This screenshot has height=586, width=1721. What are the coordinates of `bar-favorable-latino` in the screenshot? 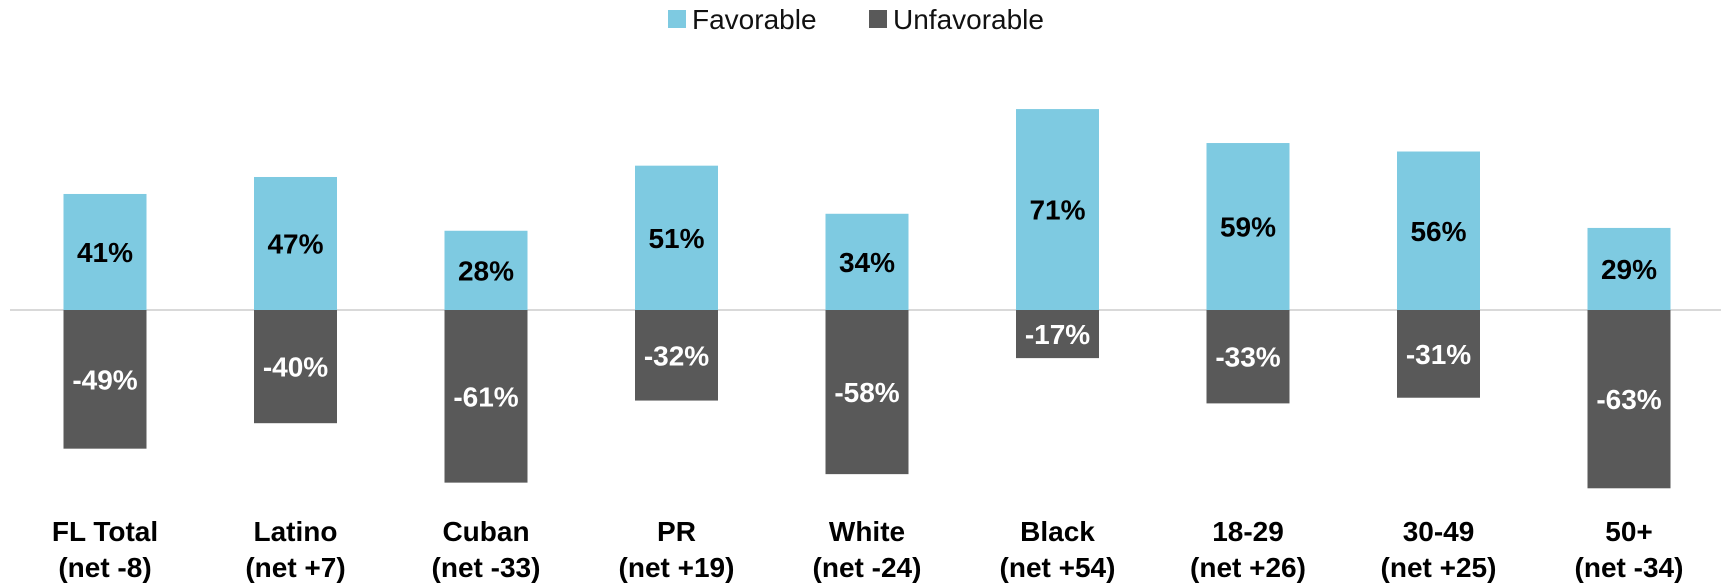 It's located at (295, 243).